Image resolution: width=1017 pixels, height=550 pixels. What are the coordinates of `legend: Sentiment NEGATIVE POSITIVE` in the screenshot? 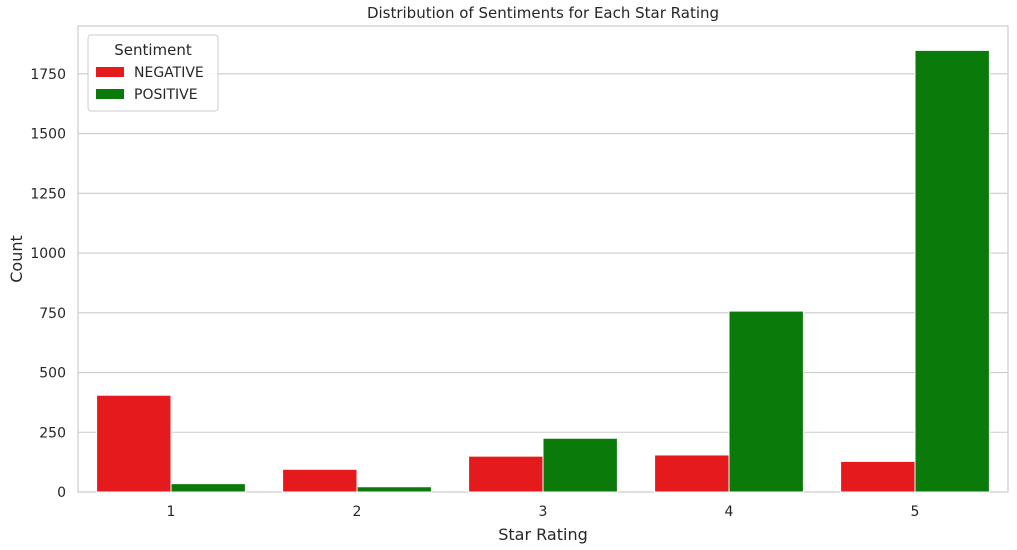 It's located at (153, 73).